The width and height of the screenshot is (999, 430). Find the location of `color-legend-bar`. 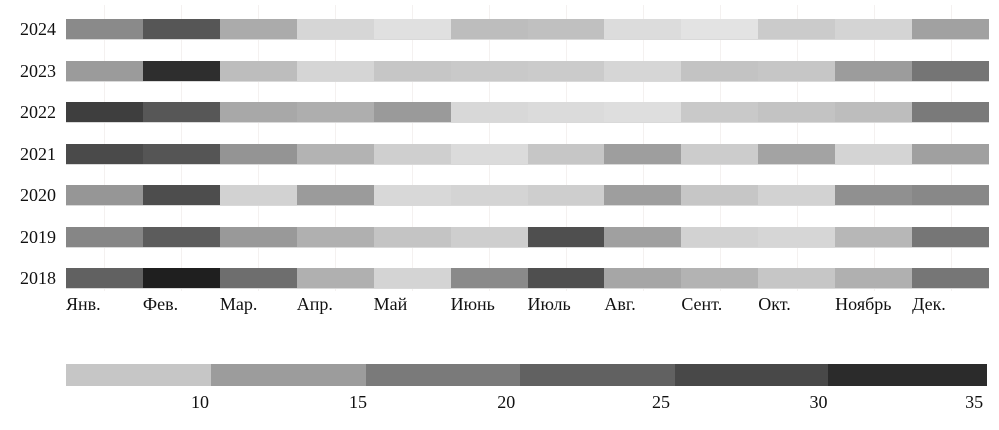

color-legend-bar is located at coordinates (526, 375).